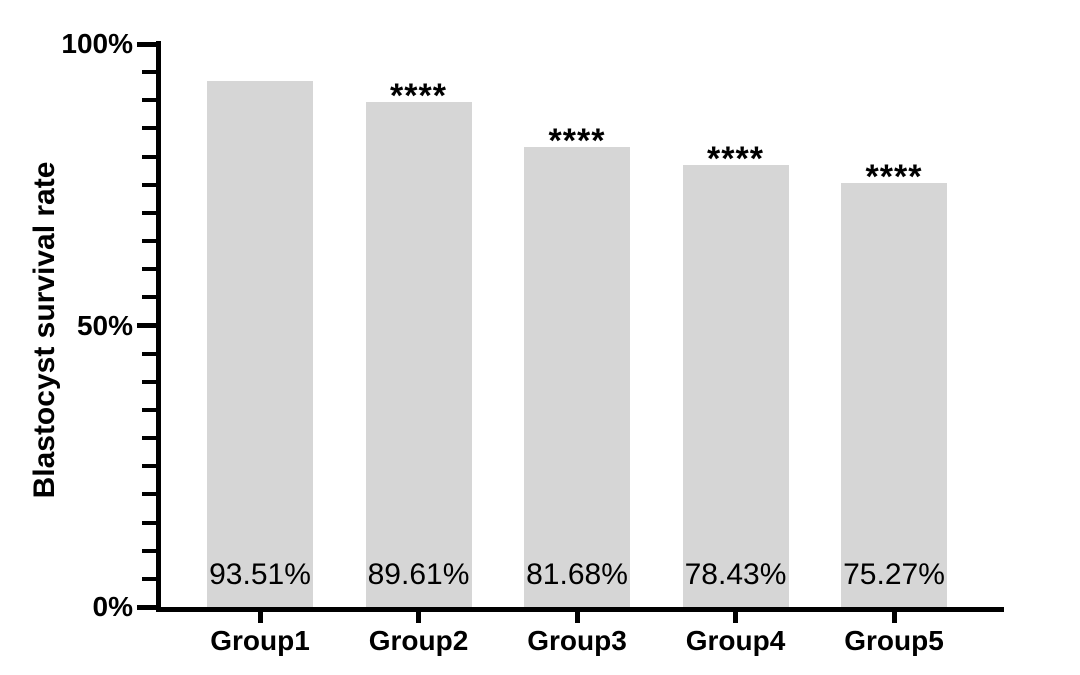 The image size is (1080, 675). Describe the element at coordinates (97, 43) in the screenshot. I see `y-tick-label: 100%` at that location.